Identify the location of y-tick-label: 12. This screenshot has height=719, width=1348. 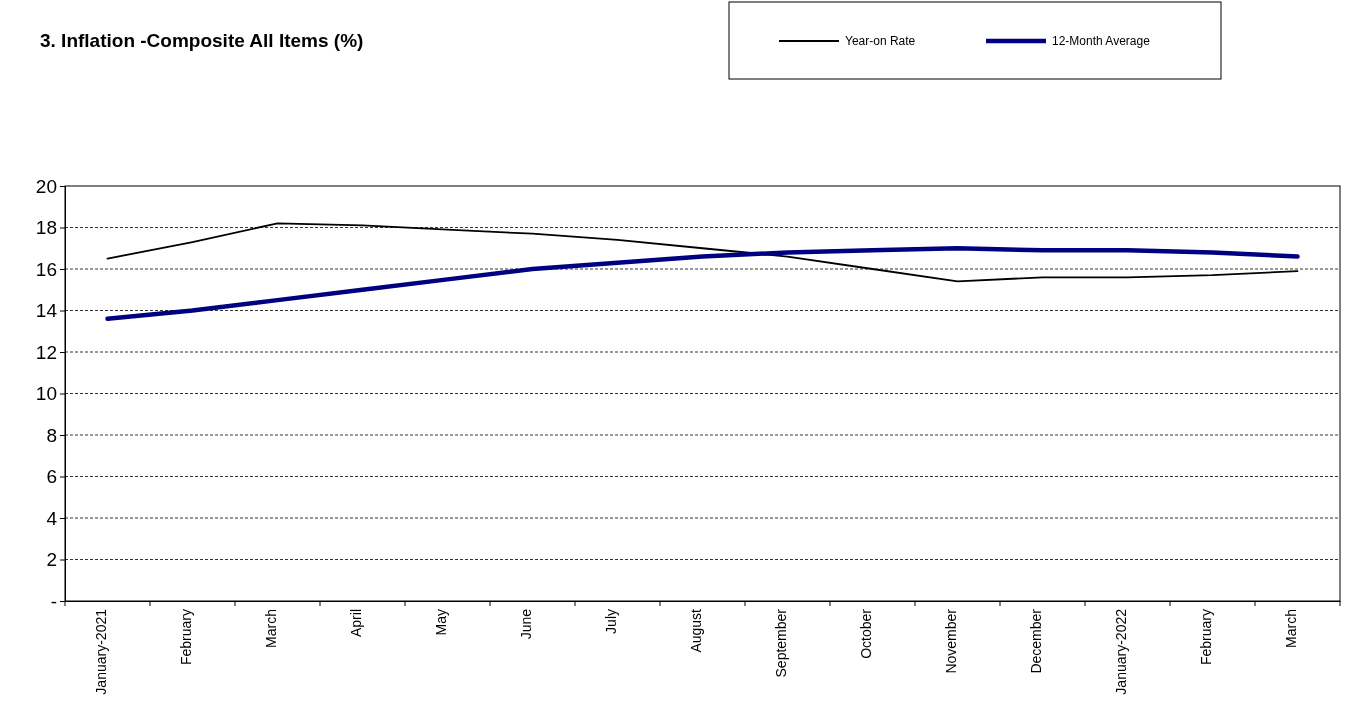
(46, 352).